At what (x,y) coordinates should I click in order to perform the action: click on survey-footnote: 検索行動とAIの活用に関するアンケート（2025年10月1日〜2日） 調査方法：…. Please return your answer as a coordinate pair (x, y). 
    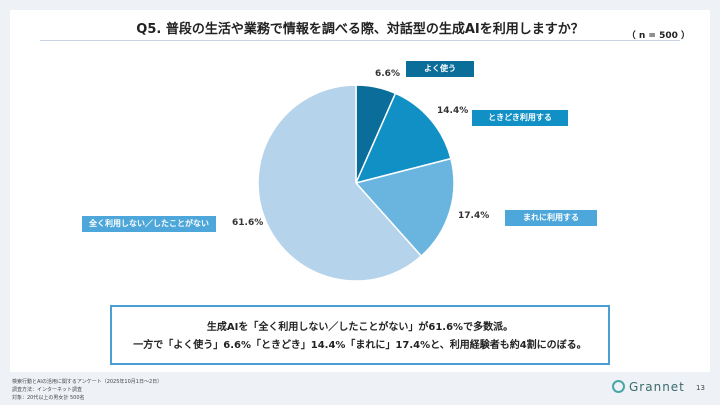
    Looking at the image, I should click on (87, 390).